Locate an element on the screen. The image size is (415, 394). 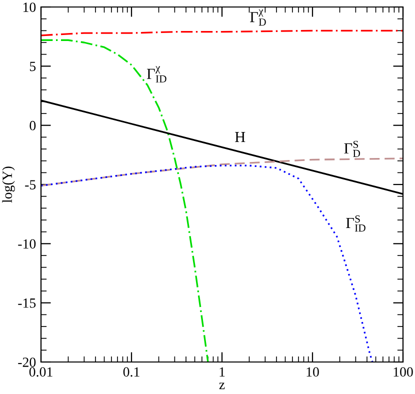
y-tick-label: 10 is located at coordinates (29, 7).